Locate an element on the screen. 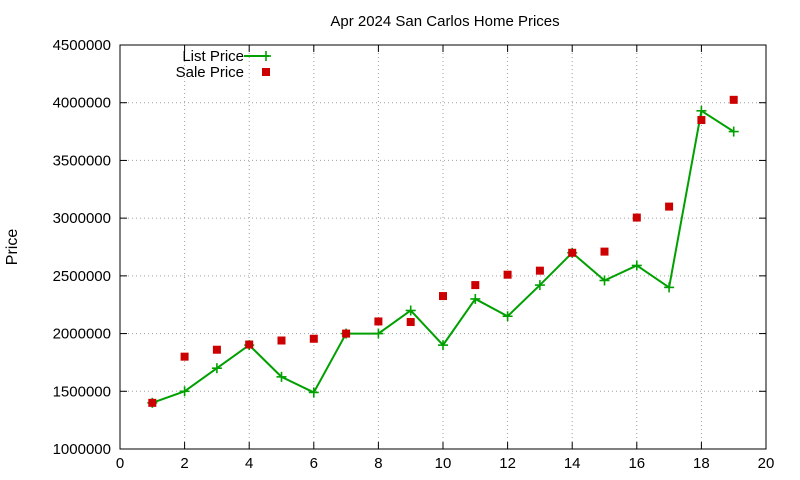 The height and width of the screenshot is (480, 800). y-tick-label: 1500000 is located at coordinates (82, 391).